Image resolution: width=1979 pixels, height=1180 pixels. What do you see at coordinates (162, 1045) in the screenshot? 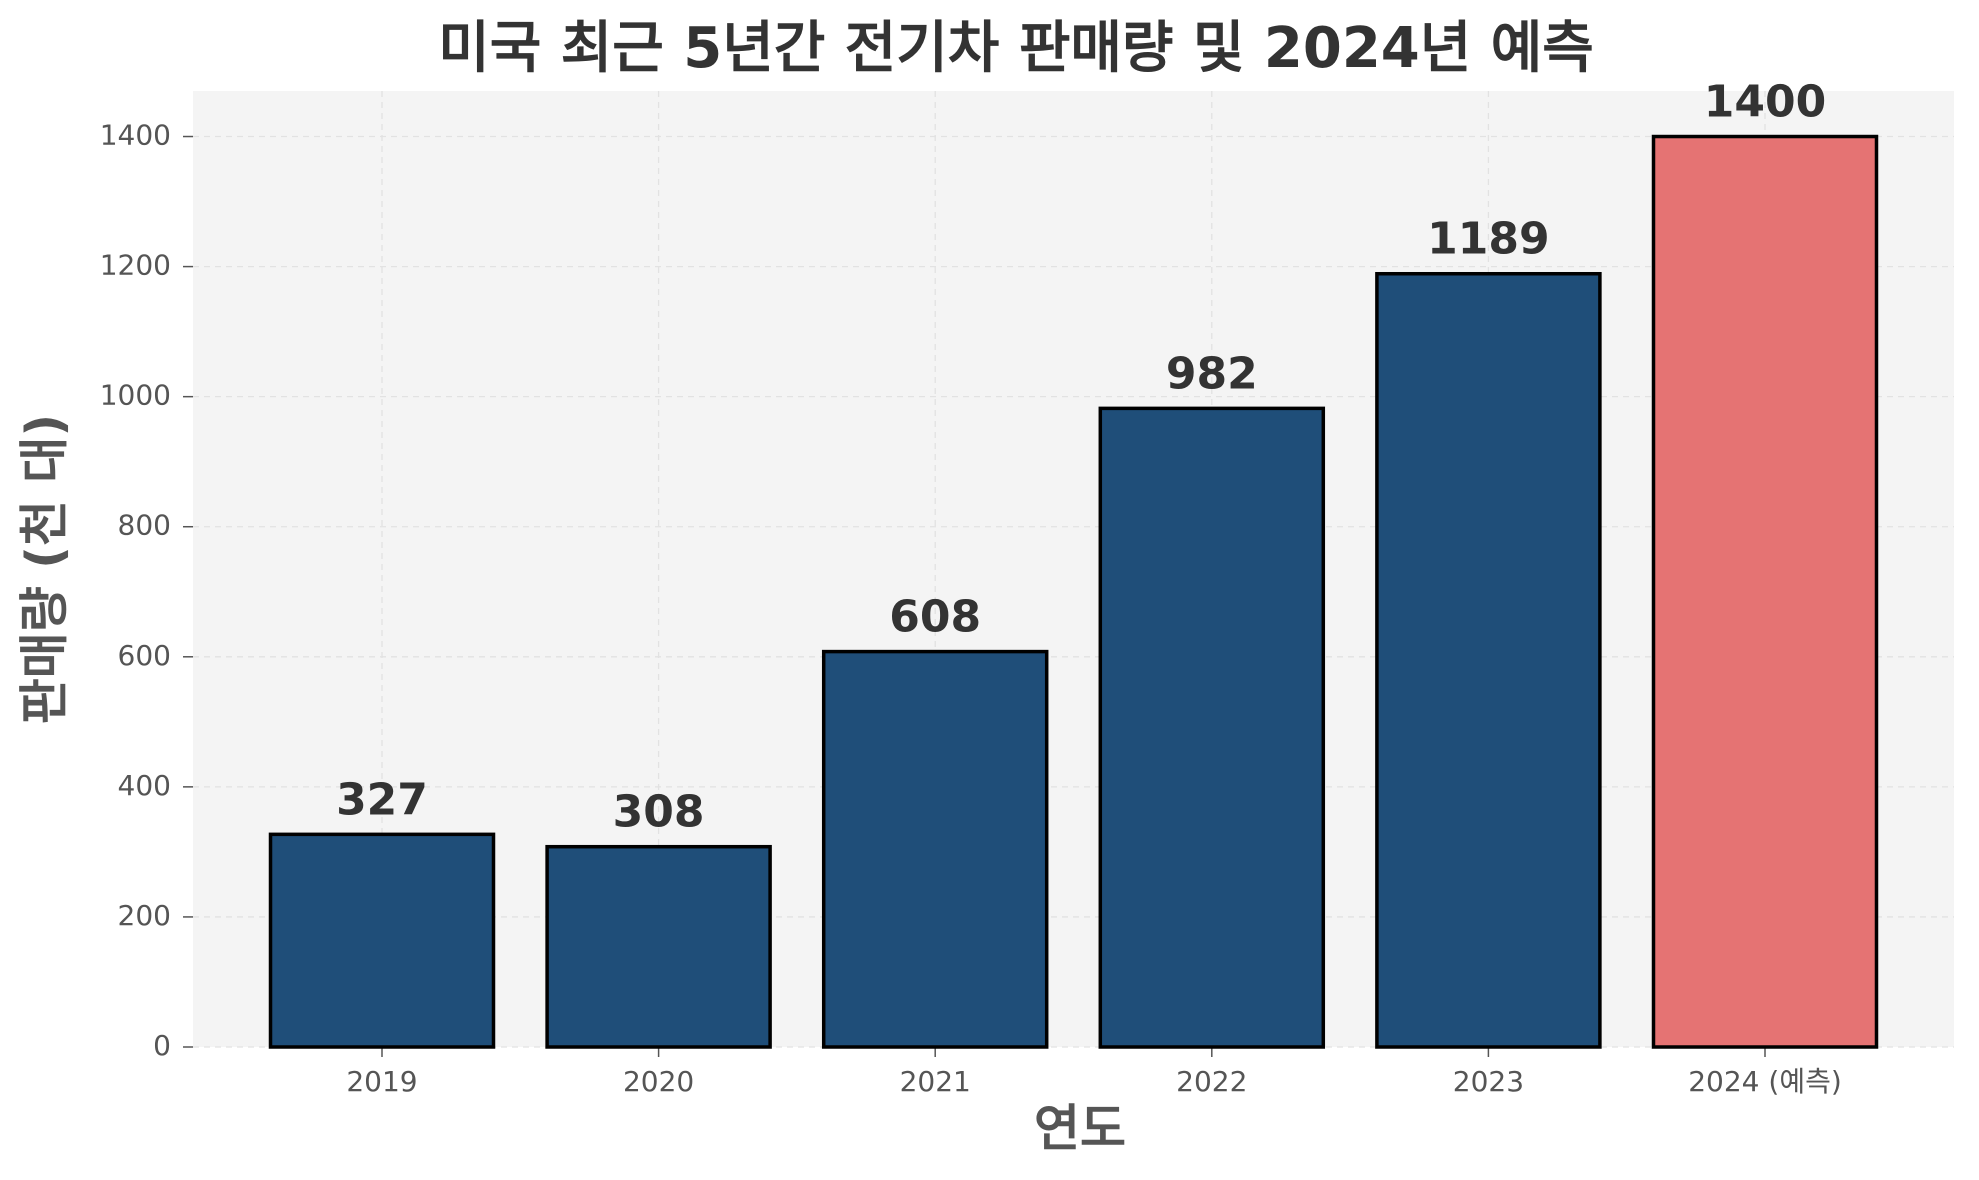
I see `y-tick-label: 0` at bounding box center [162, 1045].